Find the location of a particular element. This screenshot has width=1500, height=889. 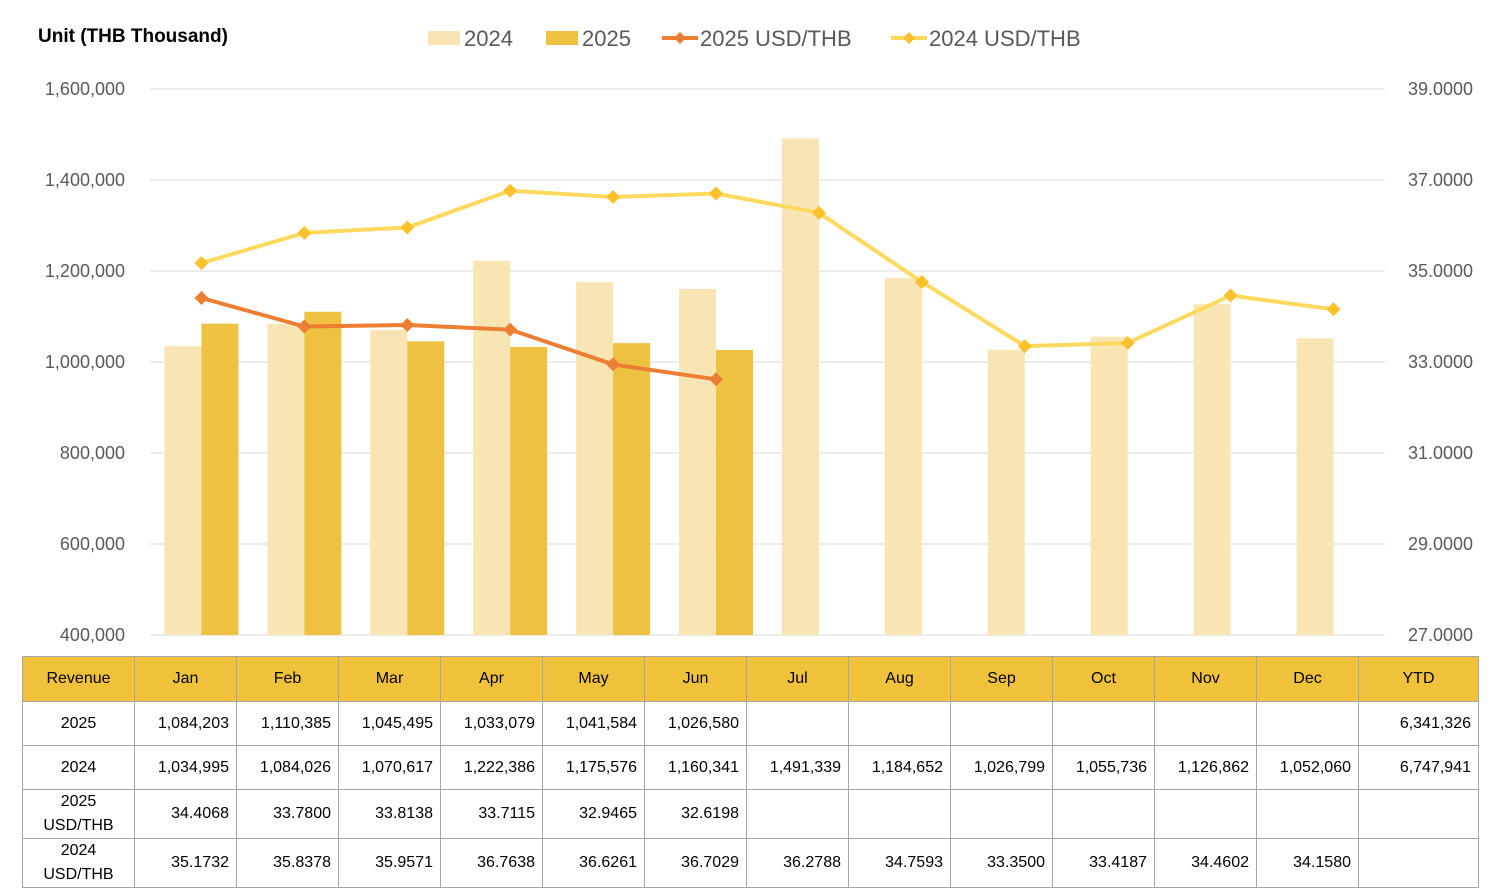

table-header-cell: Aug is located at coordinates (899, 679).